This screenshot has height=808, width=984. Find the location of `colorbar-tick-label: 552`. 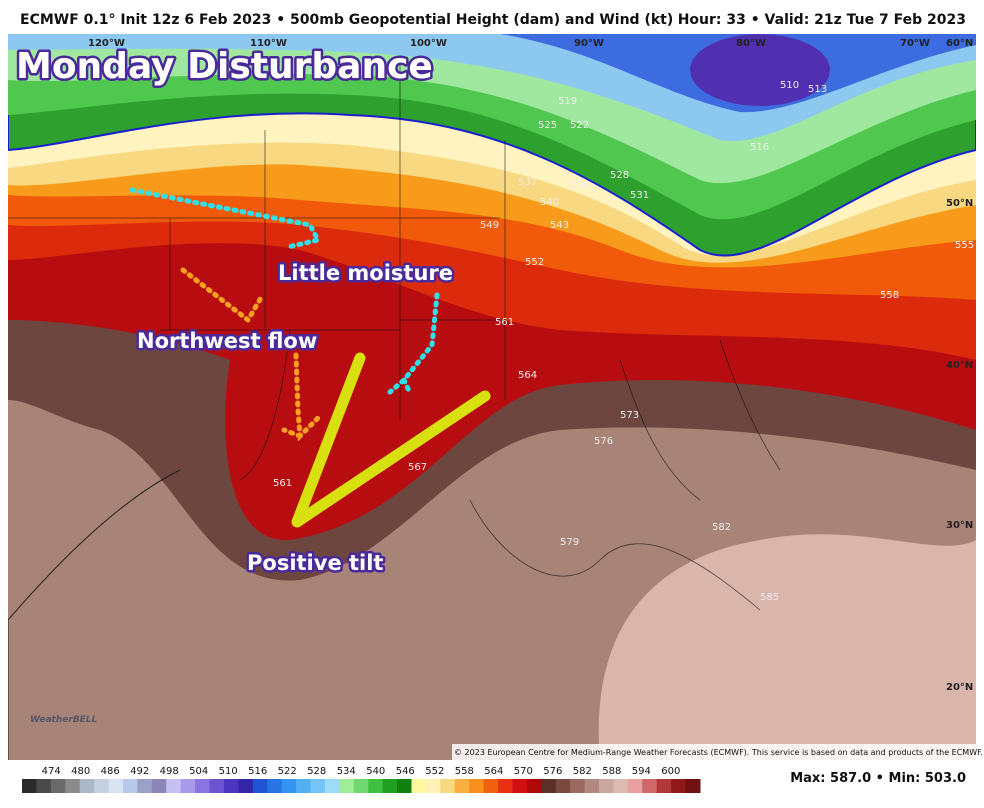

colorbar-tick-label: 552 is located at coordinates (434, 771).